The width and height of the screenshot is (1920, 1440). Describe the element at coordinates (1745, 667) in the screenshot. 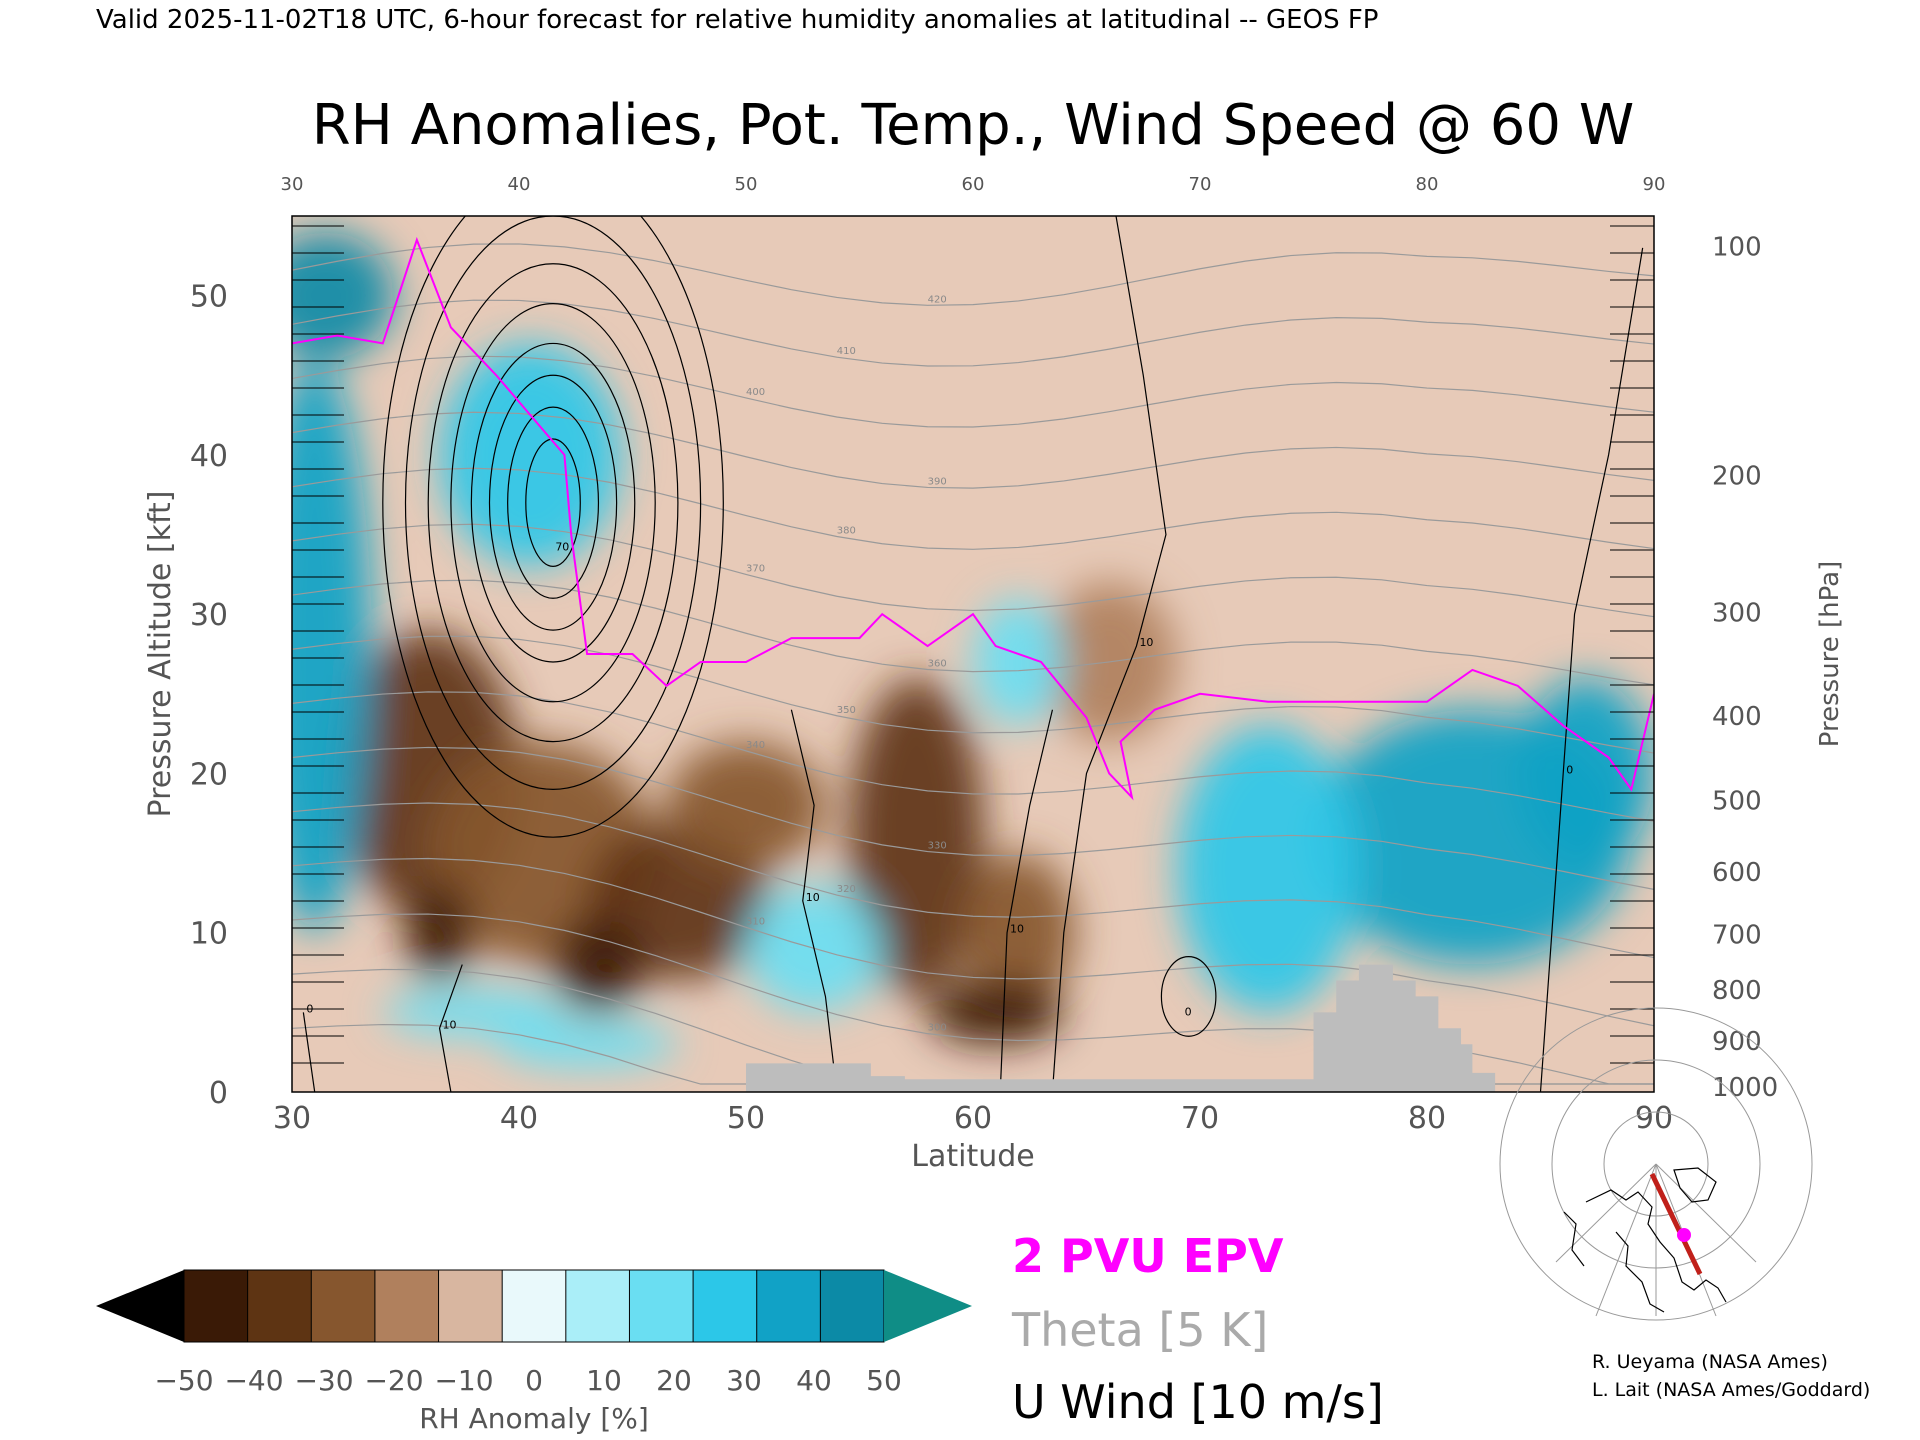

I see `pressure-ticks: 100 200 300 400 500 600 700 800 900 1000` at that location.